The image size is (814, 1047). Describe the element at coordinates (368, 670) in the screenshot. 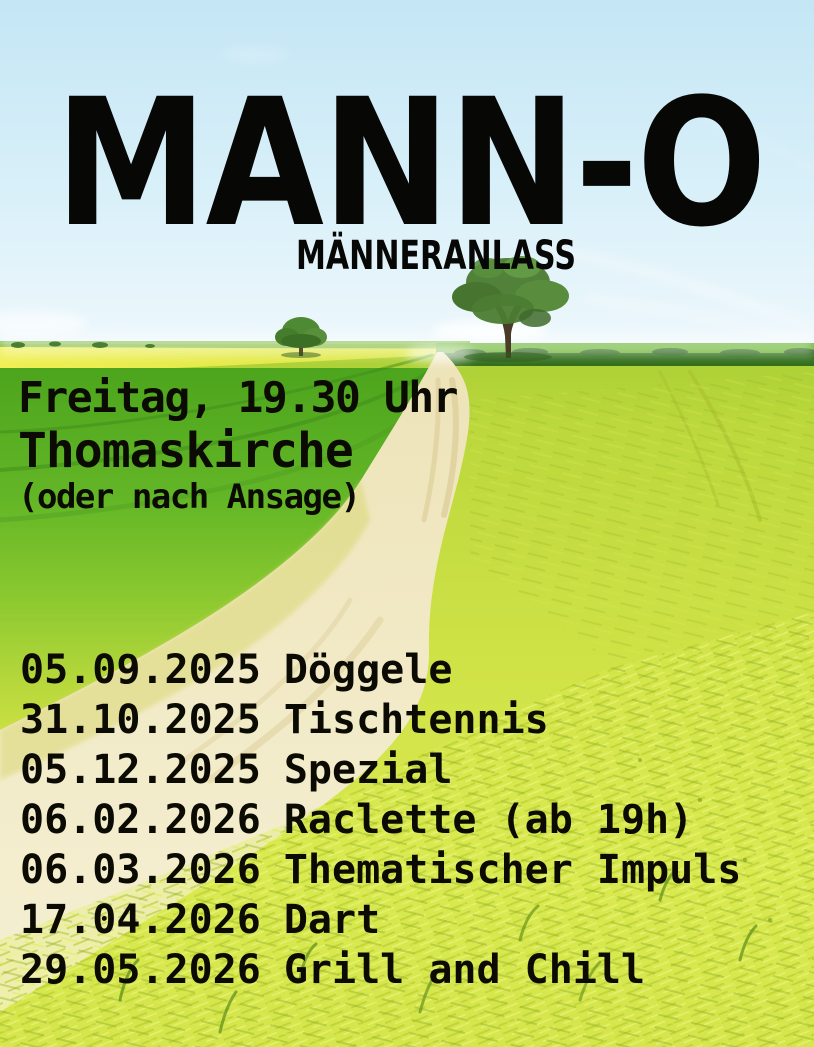

I see `event-name: Döggele` at that location.